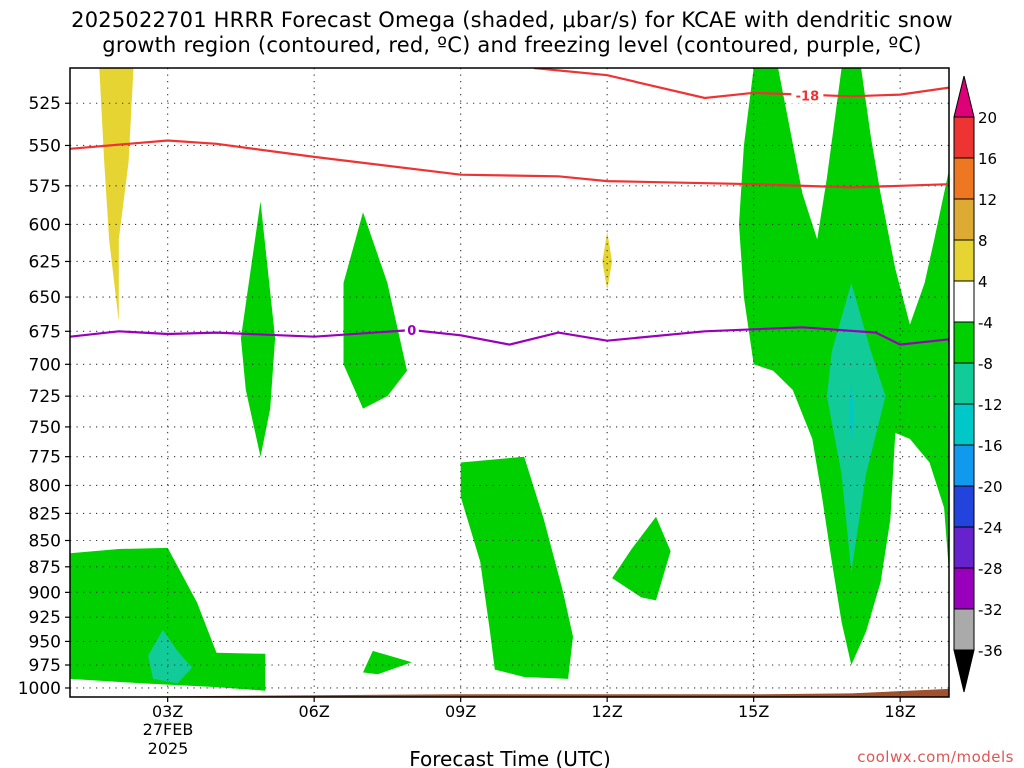  What do you see at coordinates (167, 711) in the screenshot?
I see `x-tick-label-03Z: 03Z` at bounding box center [167, 711].